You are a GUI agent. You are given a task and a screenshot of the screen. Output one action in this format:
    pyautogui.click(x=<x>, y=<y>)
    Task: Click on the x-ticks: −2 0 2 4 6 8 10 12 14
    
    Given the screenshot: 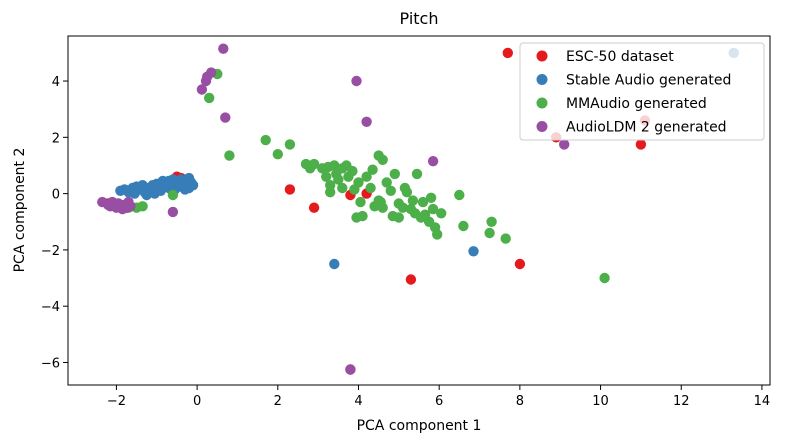 What is the action you would take?
    pyautogui.click(x=438, y=397)
    